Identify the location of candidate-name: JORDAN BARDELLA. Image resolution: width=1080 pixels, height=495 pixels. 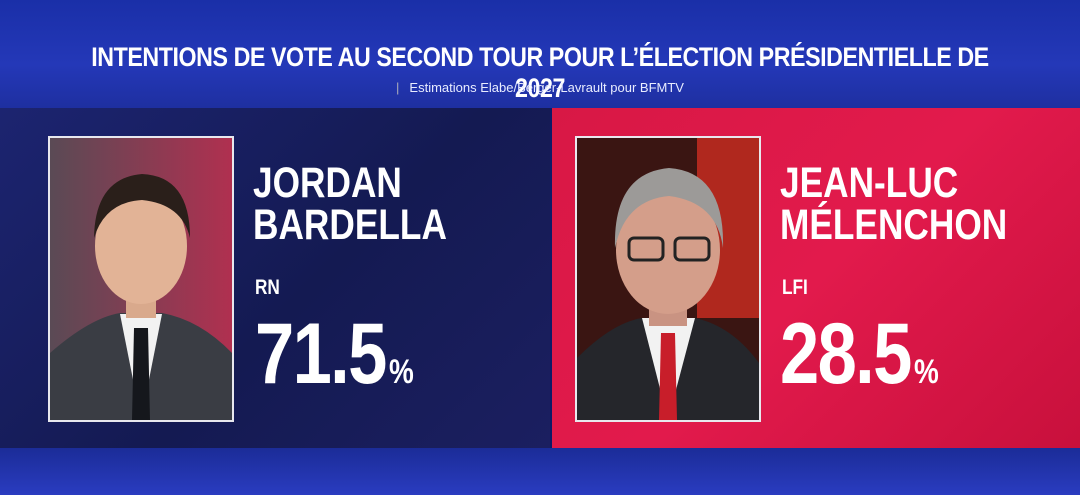
(350, 204).